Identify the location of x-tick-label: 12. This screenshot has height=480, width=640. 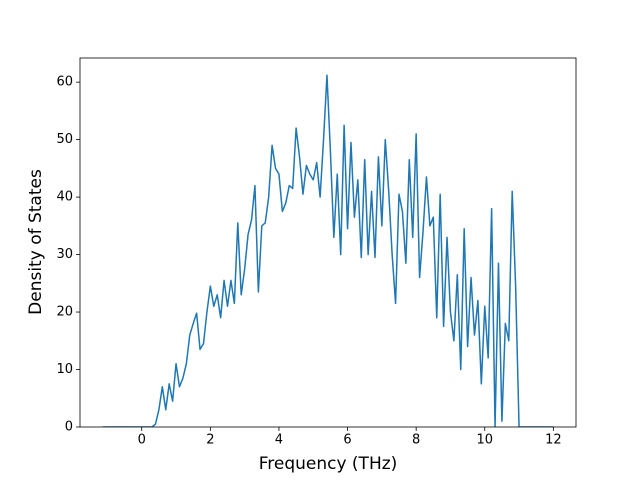
(553, 440).